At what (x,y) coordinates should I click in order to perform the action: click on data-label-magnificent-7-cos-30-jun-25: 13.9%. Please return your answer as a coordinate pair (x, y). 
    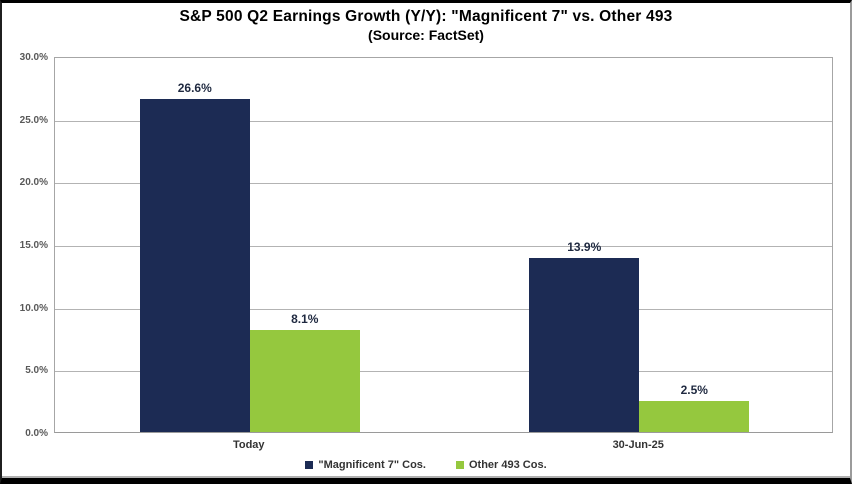
    Looking at the image, I should click on (584, 246).